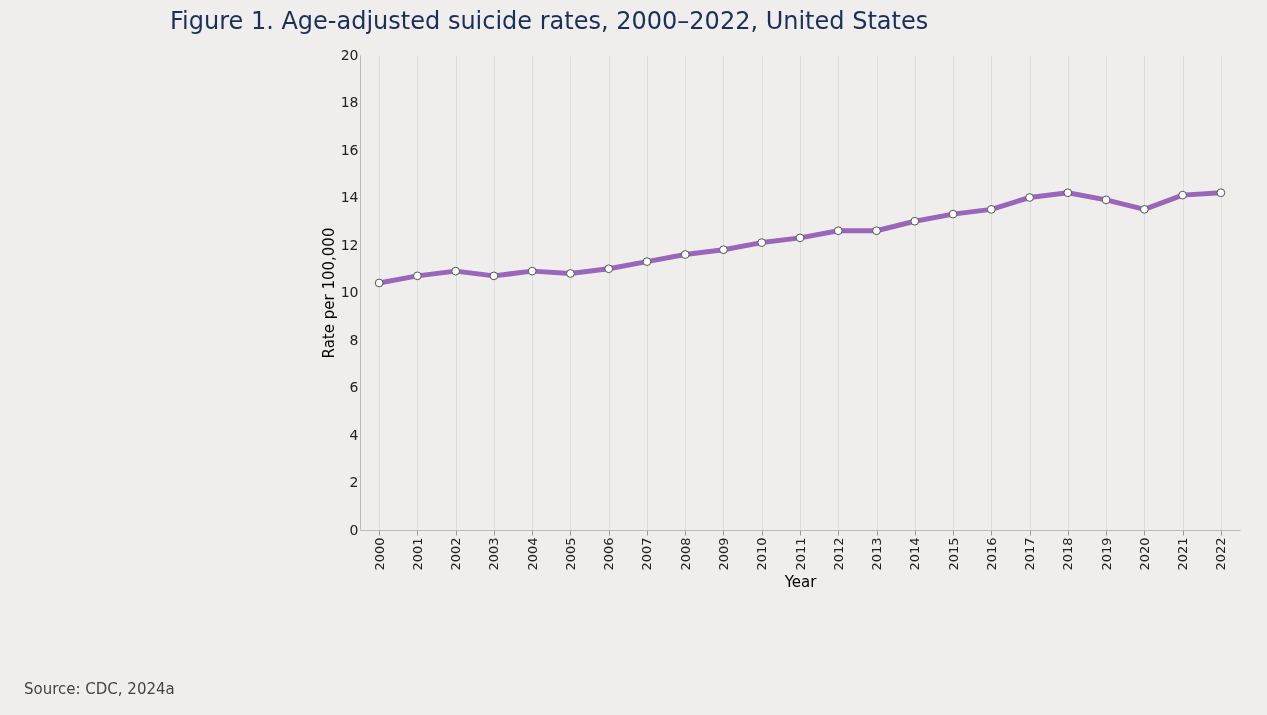 The image size is (1267, 715). What do you see at coordinates (1144, 554) in the screenshot?
I see `x-tick-label: 2020` at bounding box center [1144, 554].